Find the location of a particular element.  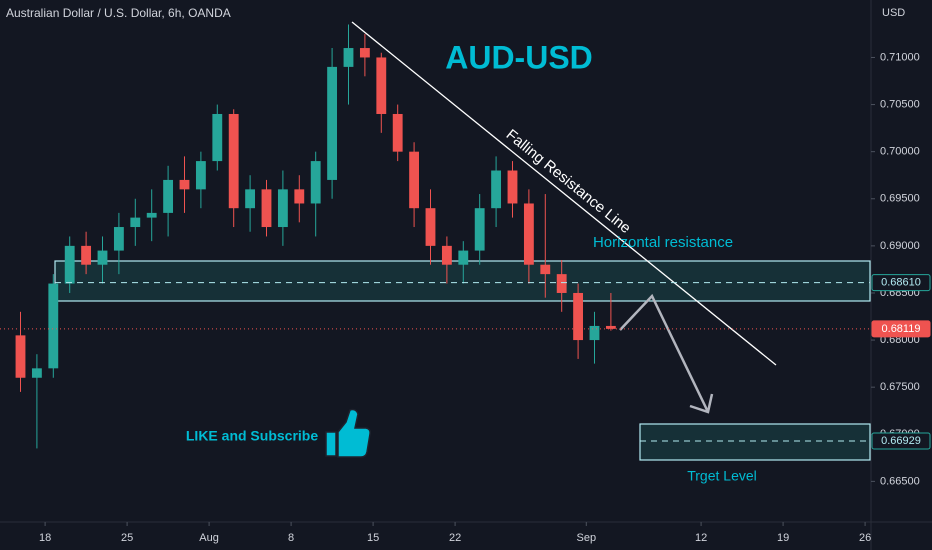

y-tick-label: 0.70000 is located at coordinates (900, 152).